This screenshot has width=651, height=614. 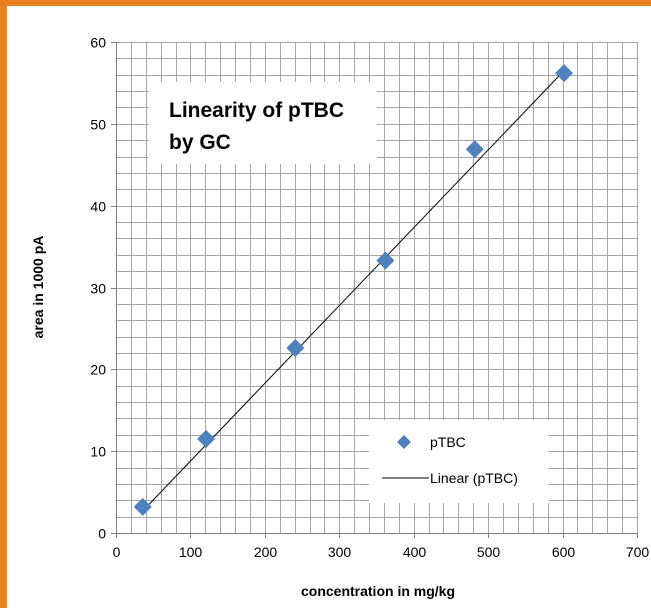 I want to click on y-tick-label: 60, so click(x=98, y=43).